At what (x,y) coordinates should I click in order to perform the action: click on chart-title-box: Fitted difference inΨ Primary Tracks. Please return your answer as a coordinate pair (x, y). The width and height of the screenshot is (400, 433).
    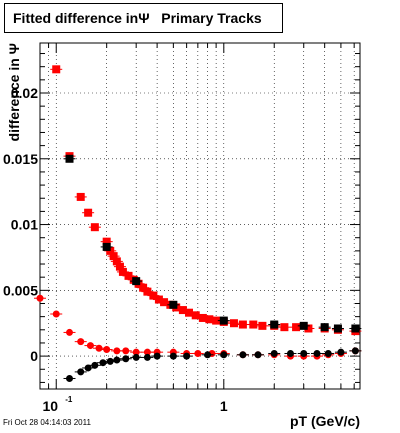
    Looking at the image, I should click on (143, 18).